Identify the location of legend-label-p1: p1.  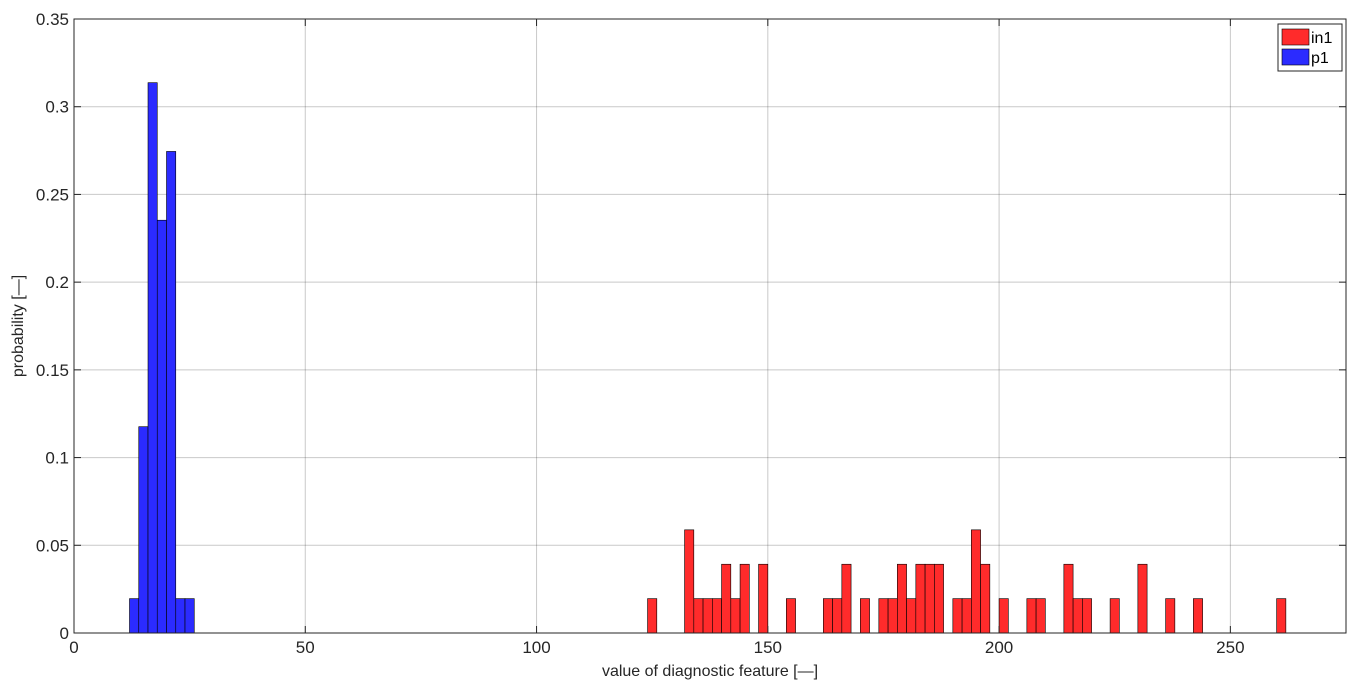
(1320, 58).